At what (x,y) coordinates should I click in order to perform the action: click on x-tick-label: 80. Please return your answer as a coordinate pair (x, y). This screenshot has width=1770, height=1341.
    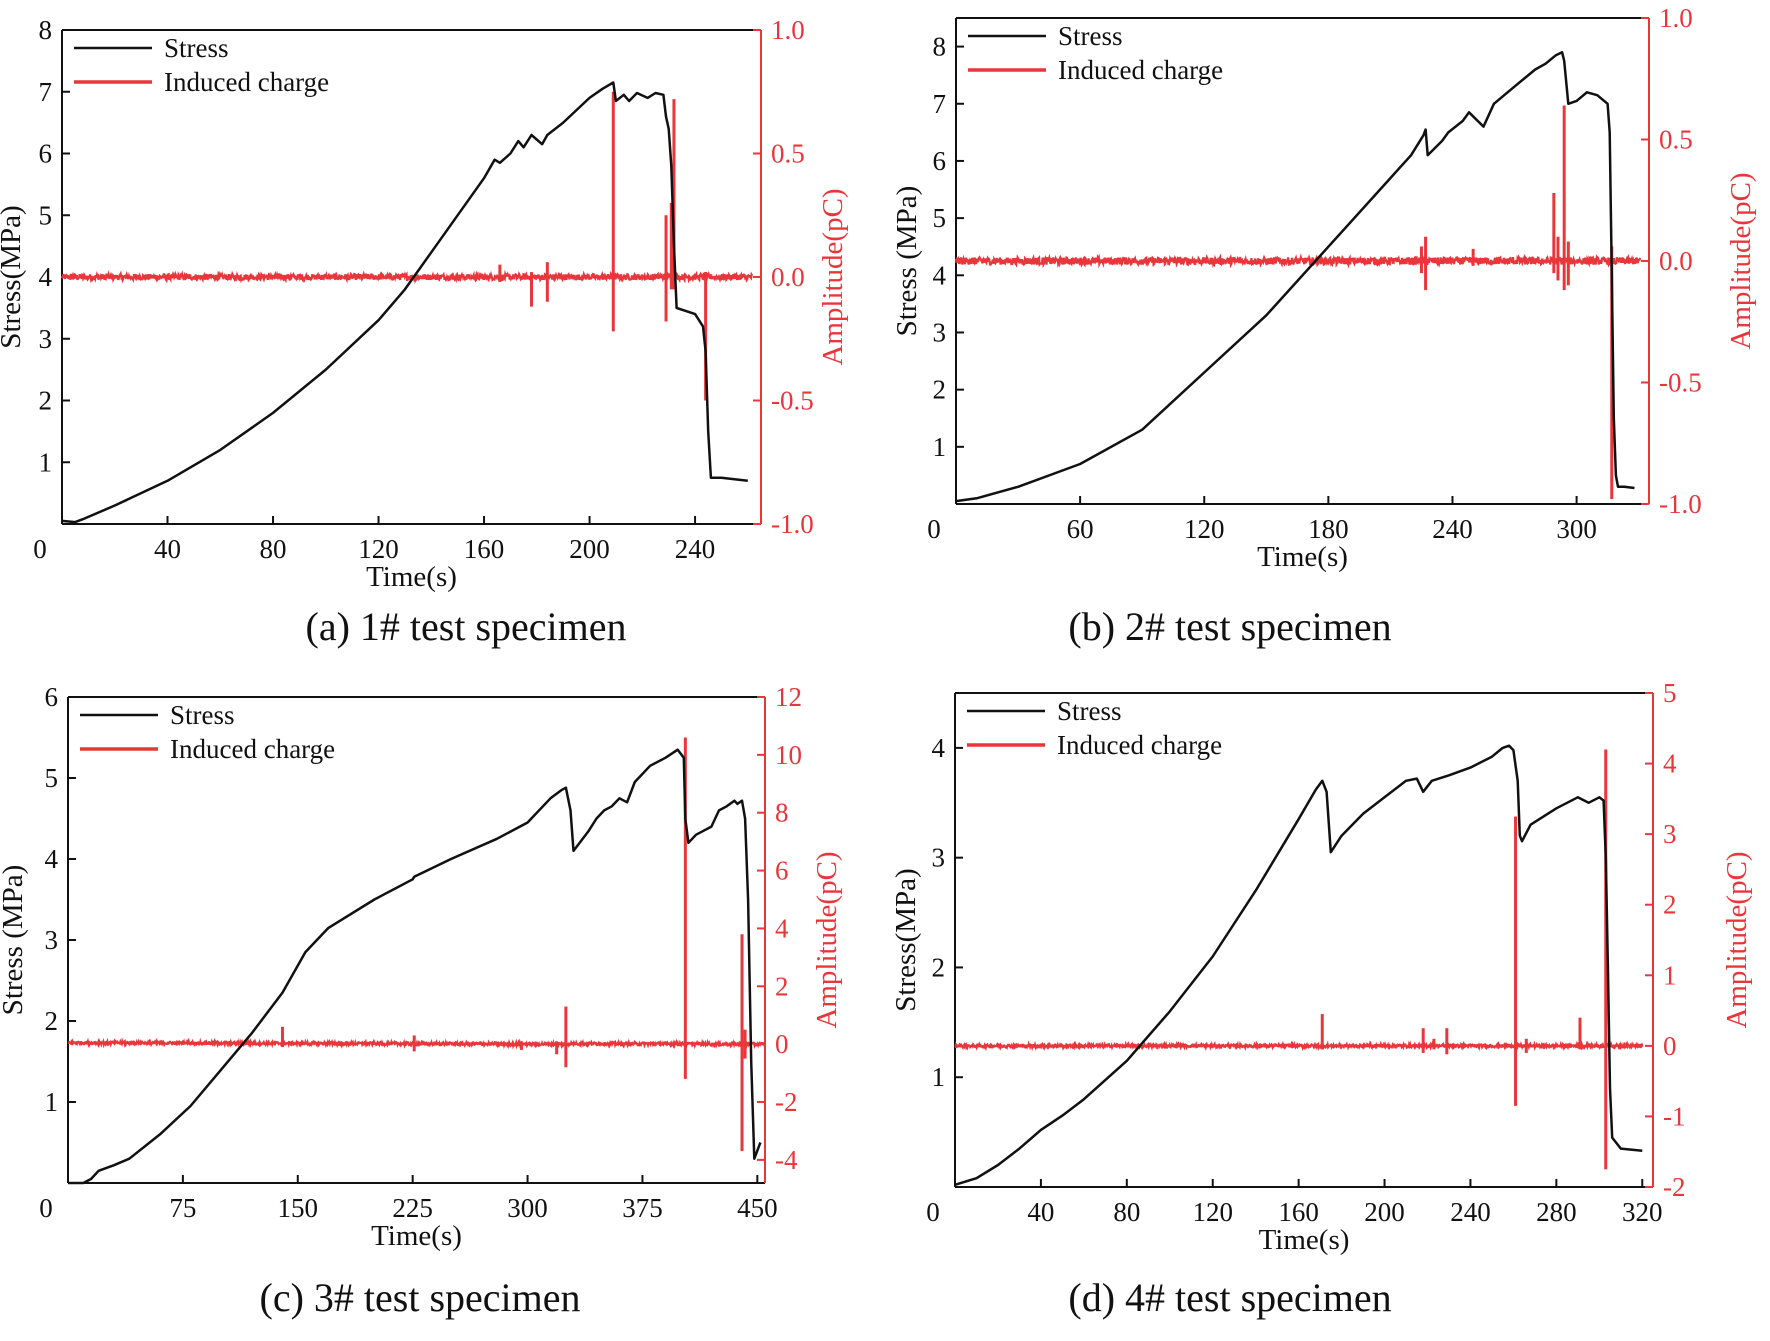
    Looking at the image, I should click on (273, 549).